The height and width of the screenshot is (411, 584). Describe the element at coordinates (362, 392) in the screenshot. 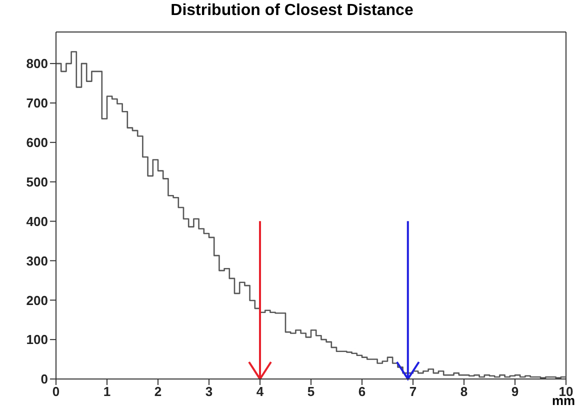

I see `x-tick-label: 6` at that location.